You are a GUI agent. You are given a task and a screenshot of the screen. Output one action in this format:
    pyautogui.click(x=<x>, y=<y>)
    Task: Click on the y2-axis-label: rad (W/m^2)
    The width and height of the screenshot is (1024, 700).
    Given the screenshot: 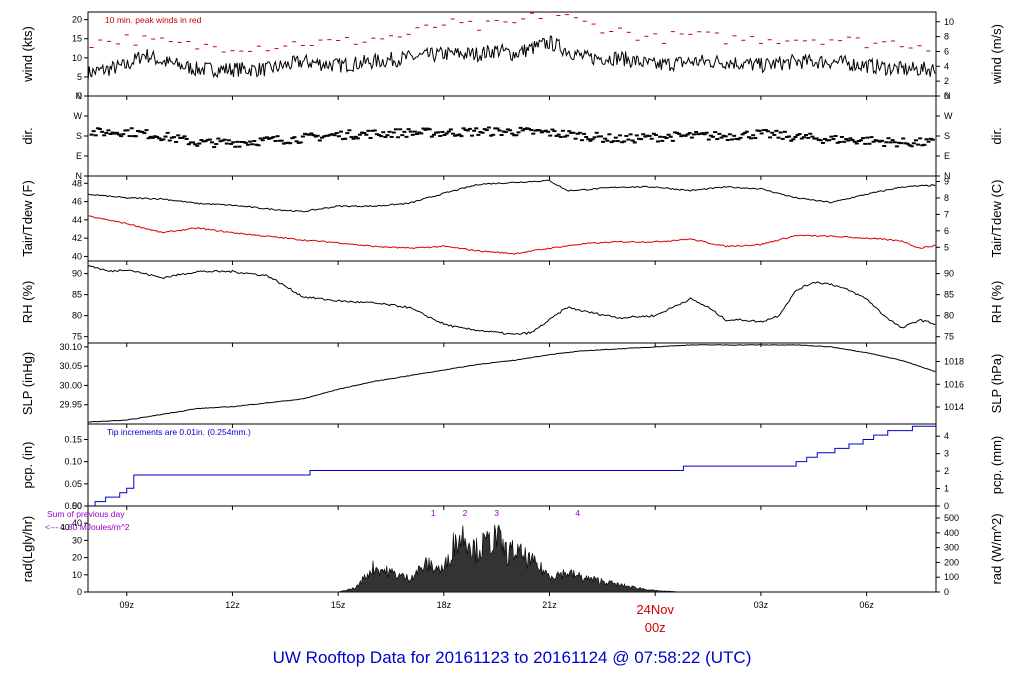 What is the action you would take?
    pyautogui.click(x=996, y=548)
    